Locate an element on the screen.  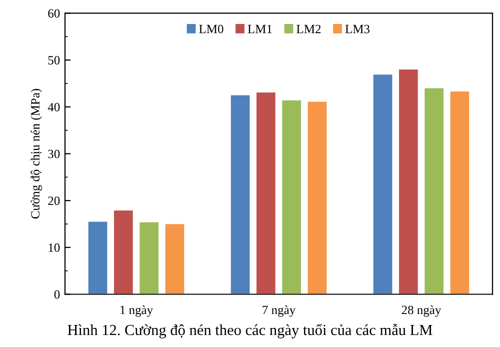
x-tick-label: 28 ngày is located at coordinates (422, 311).